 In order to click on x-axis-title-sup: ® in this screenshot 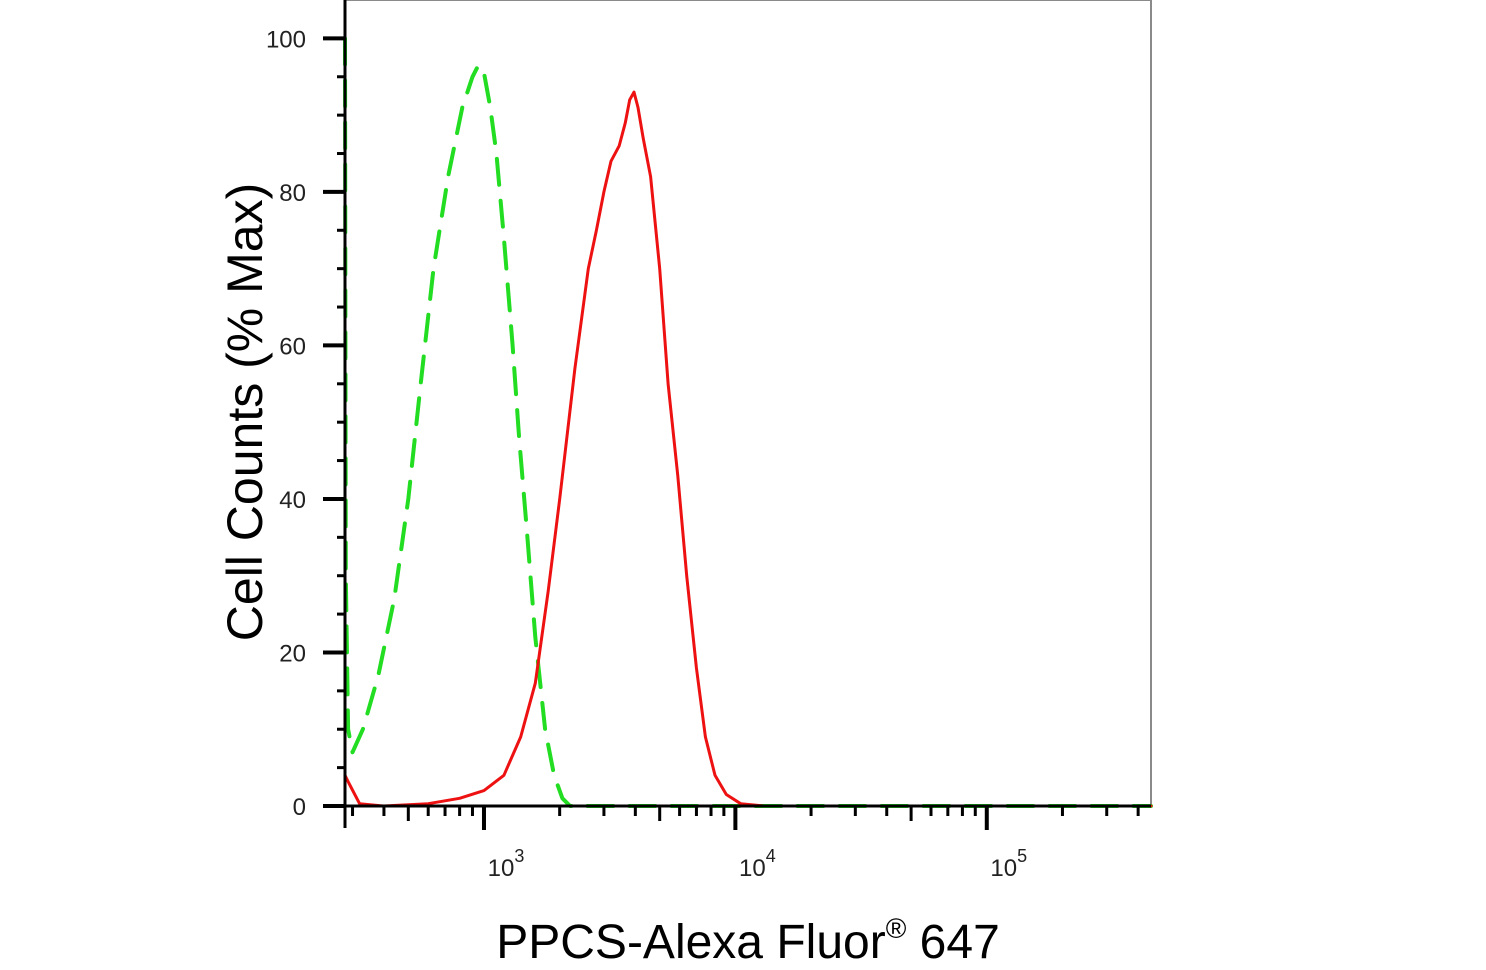, I will do `click(896, 928)`.